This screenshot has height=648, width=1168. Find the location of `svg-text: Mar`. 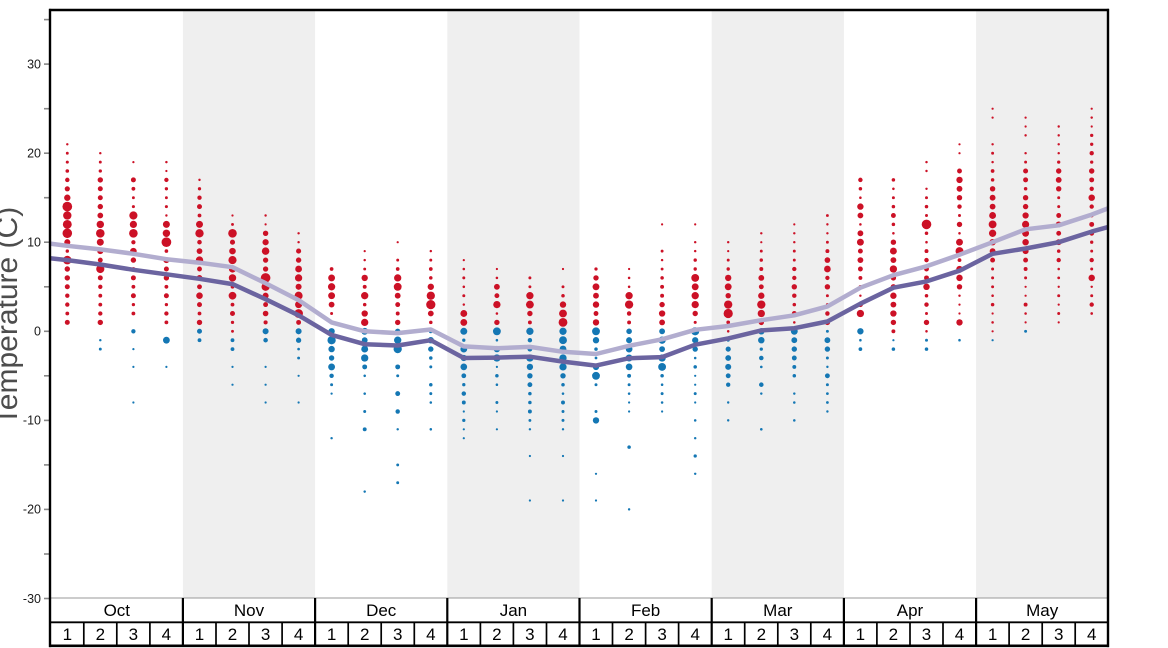

svg-text: Mar is located at coordinates (778, 610).